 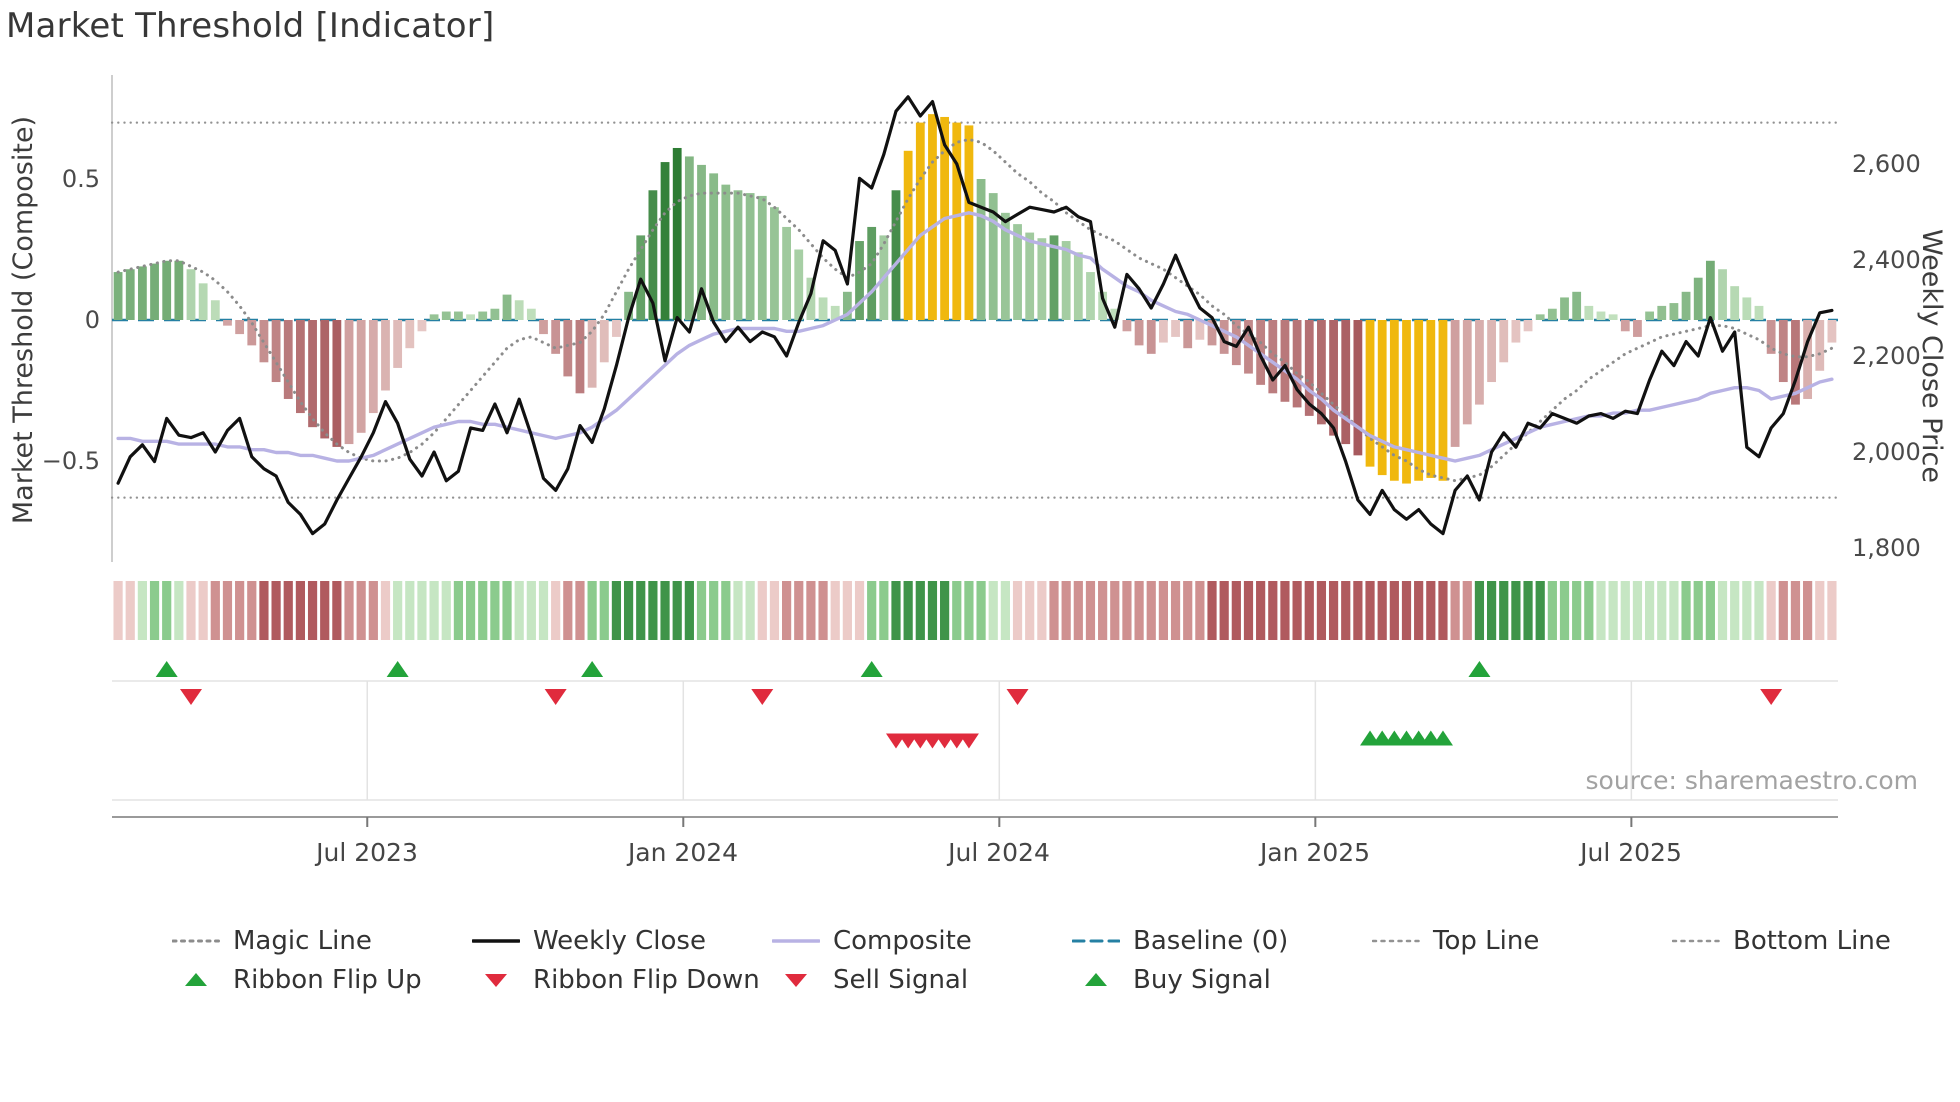 I want to click on legend-item-composite: Composite, so click(x=872, y=941).